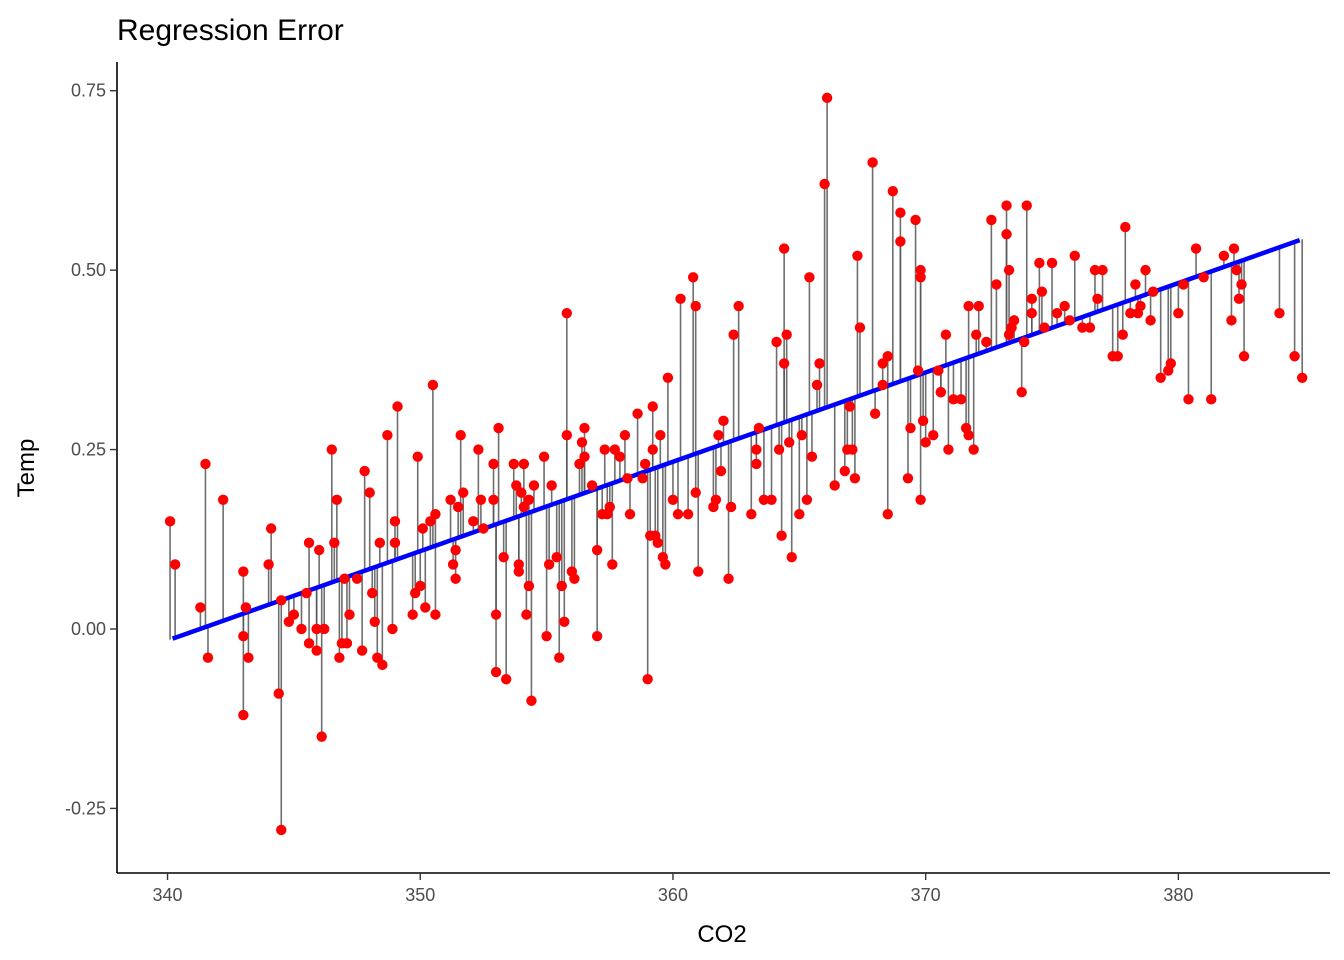 The image size is (1344, 960). Describe the element at coordinates (926, 895) in the screenshot. I see `x-tick-label-3: 370` at that location.